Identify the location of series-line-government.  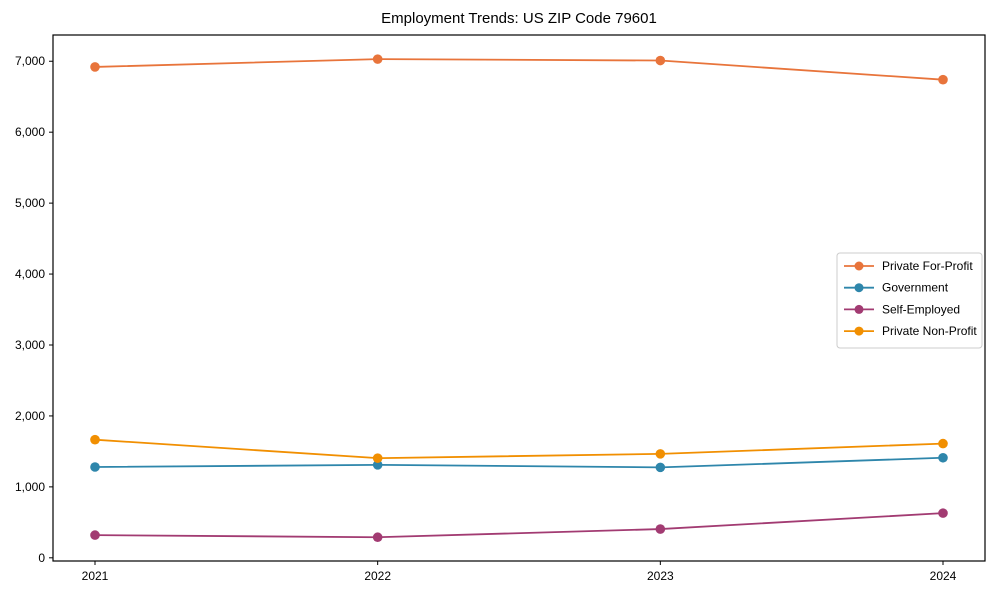
(519, 462).